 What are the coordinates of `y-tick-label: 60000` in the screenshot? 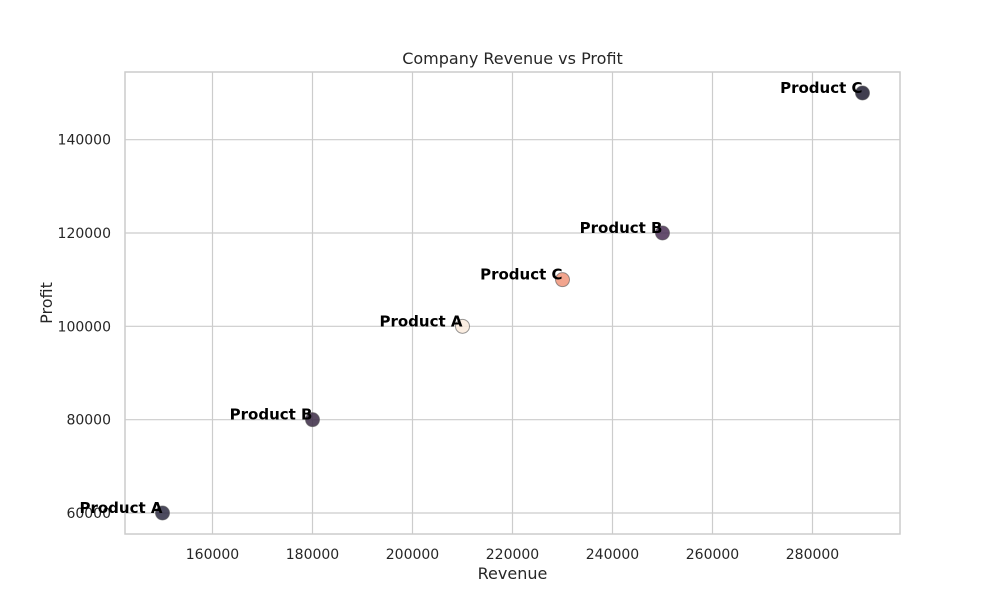 It's located at (88, 514).